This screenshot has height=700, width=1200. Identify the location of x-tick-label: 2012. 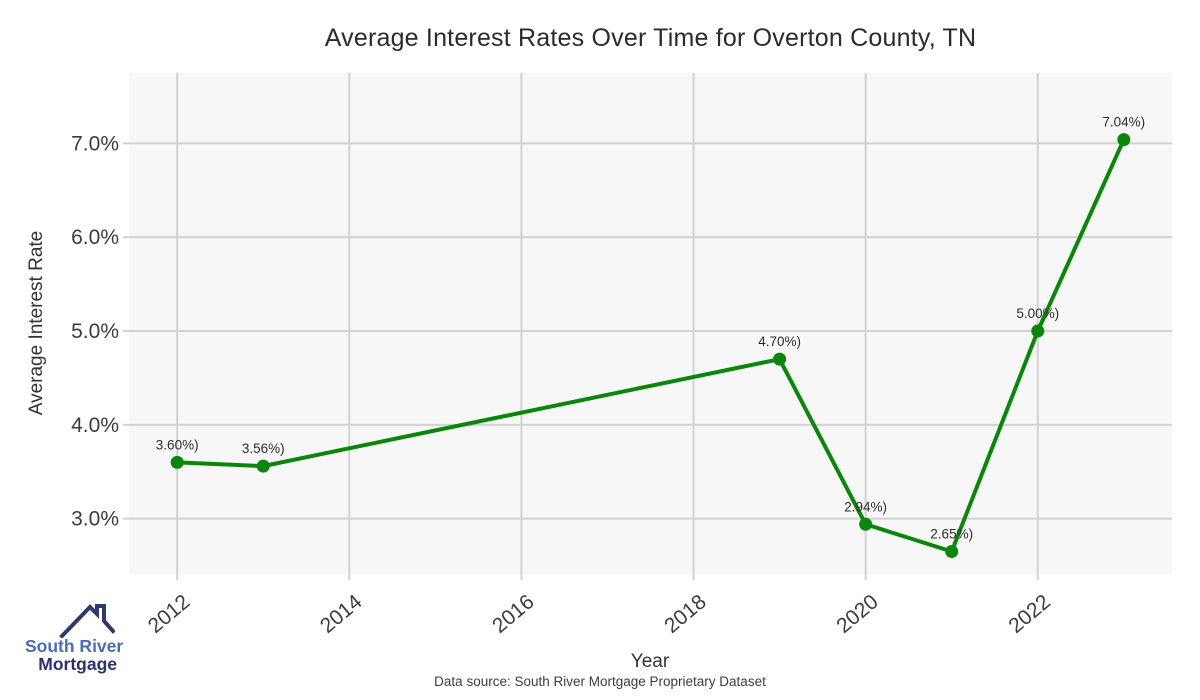
(169, 614).